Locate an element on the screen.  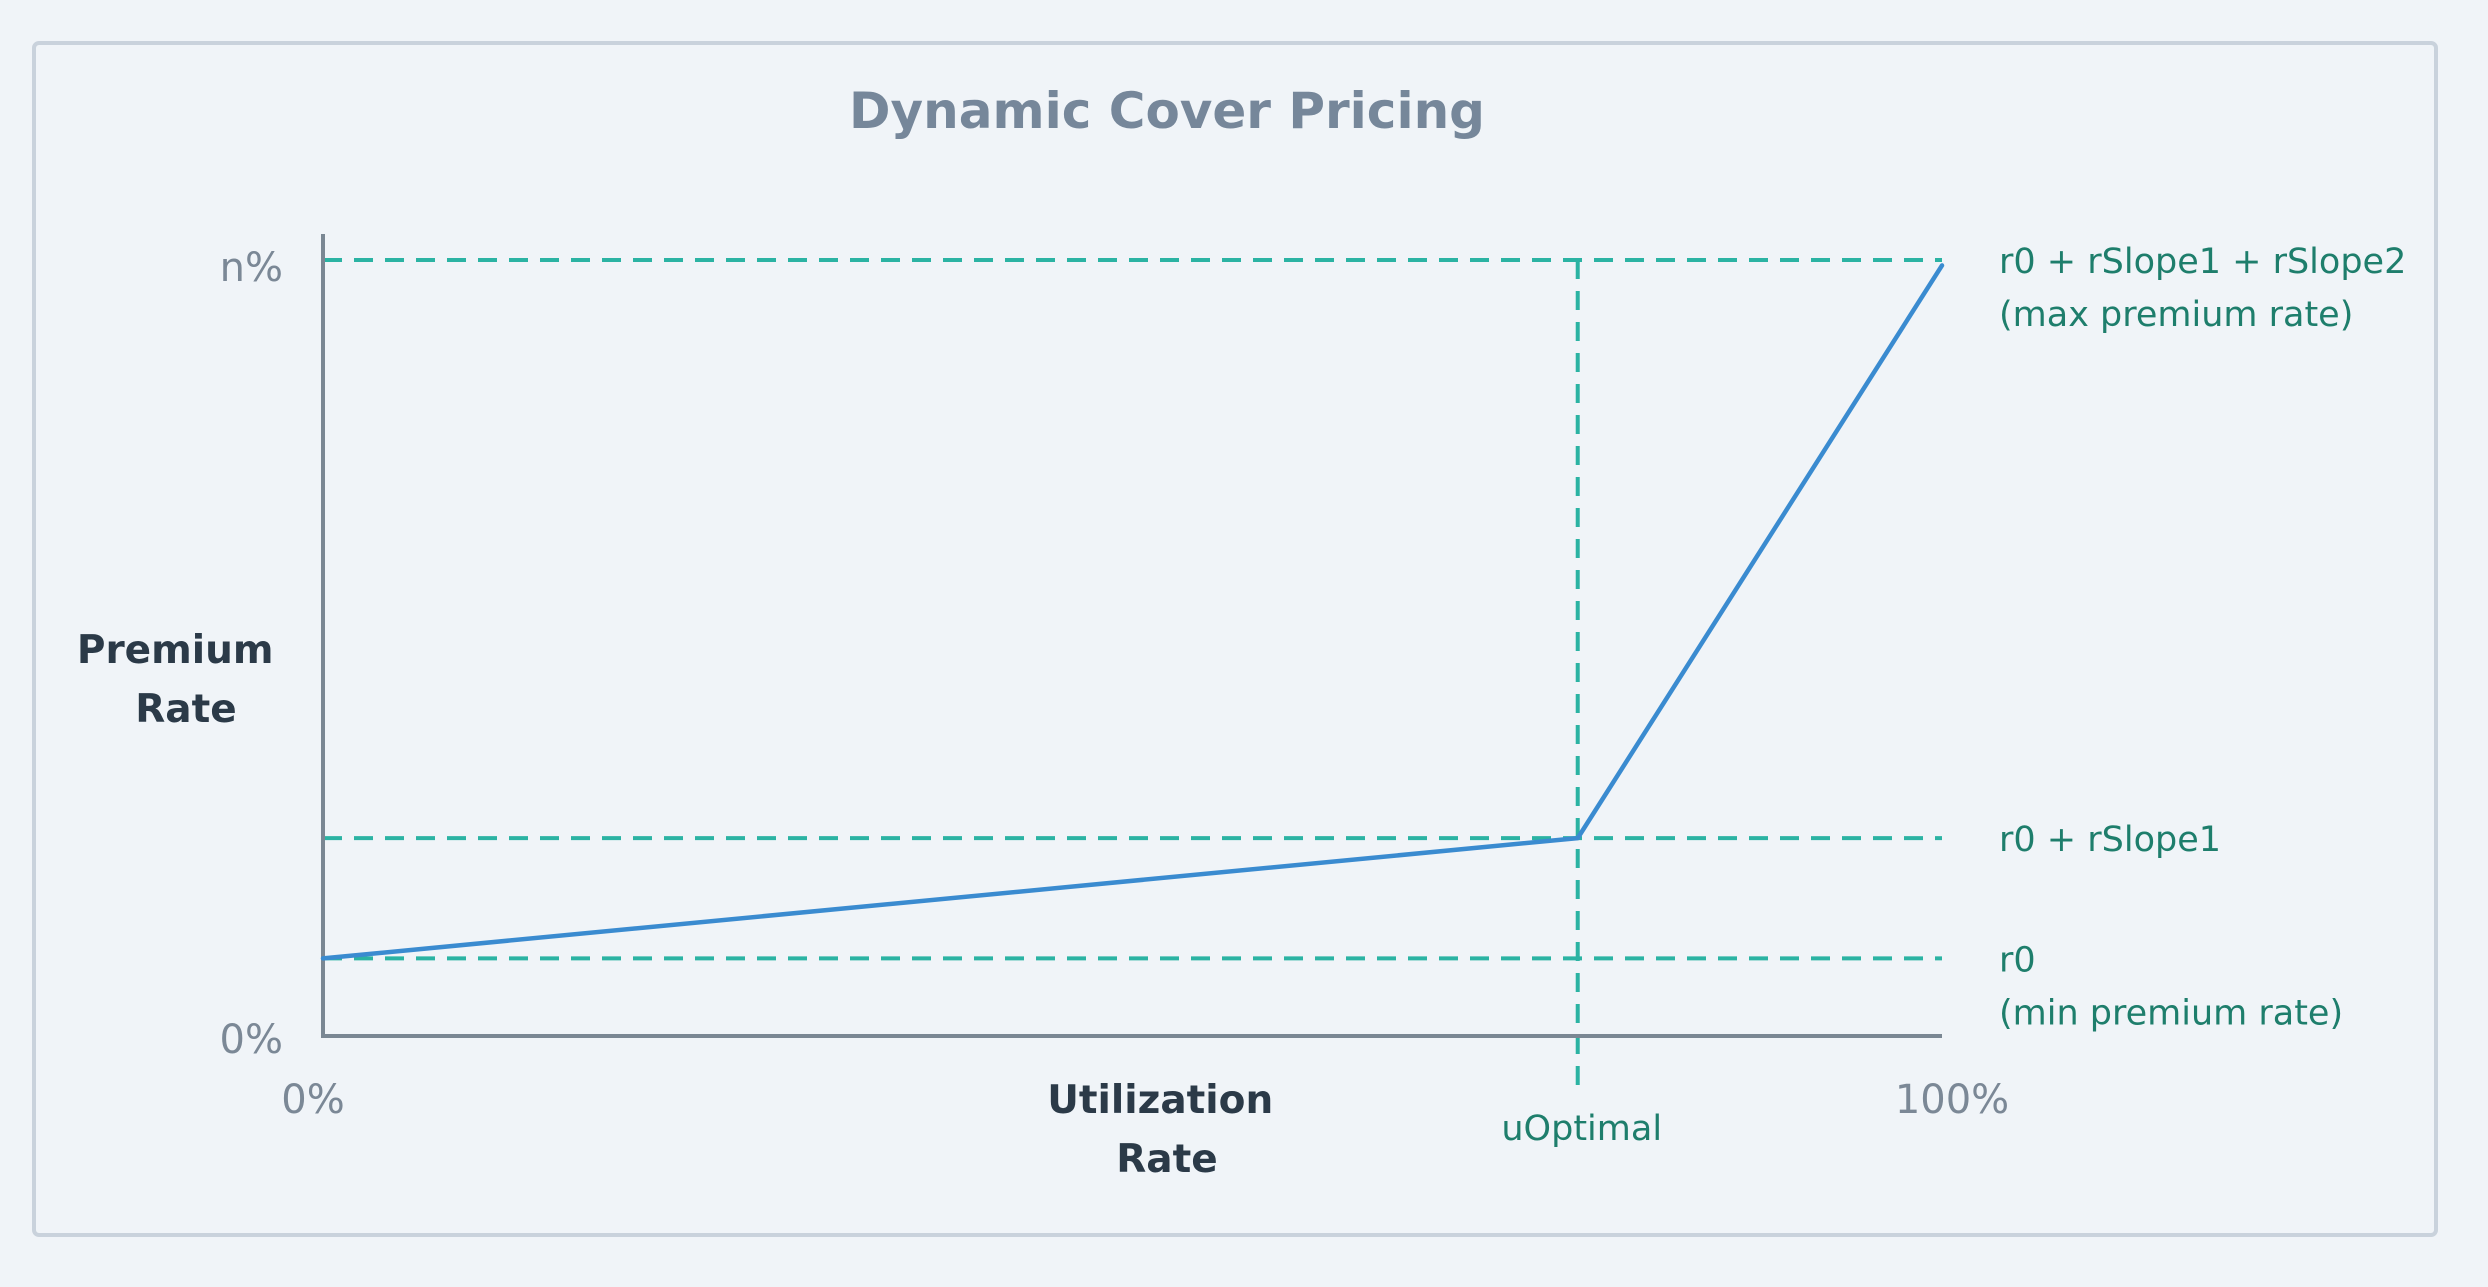
x-axis-title-line-2: Rate is located at coordinates (1166, 1159).